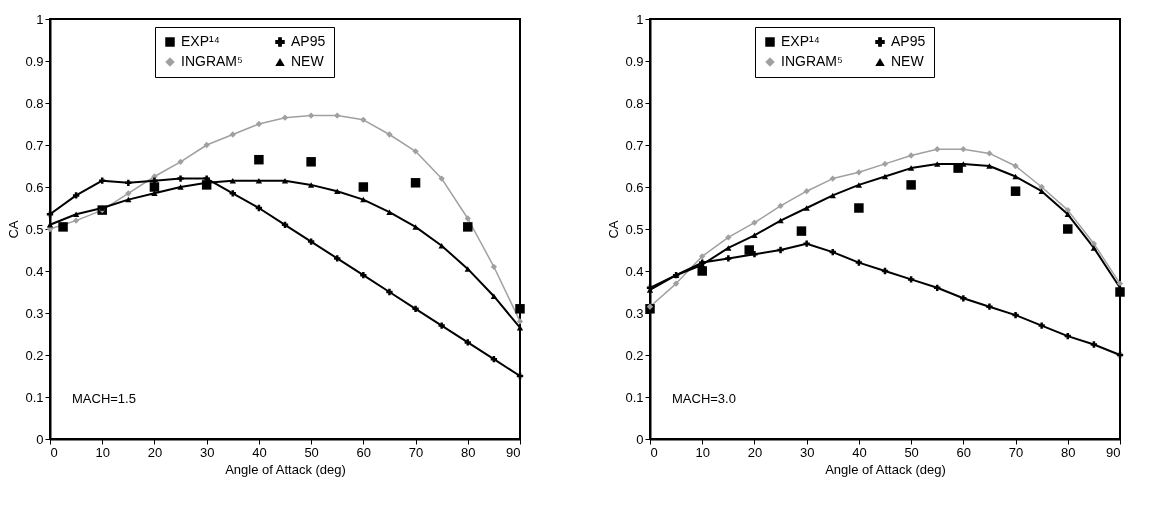  What do you see at coordinates (104, 398) in the screenshot?
I see `annotation: MACH=1.5` at bounding box center [104, 398].